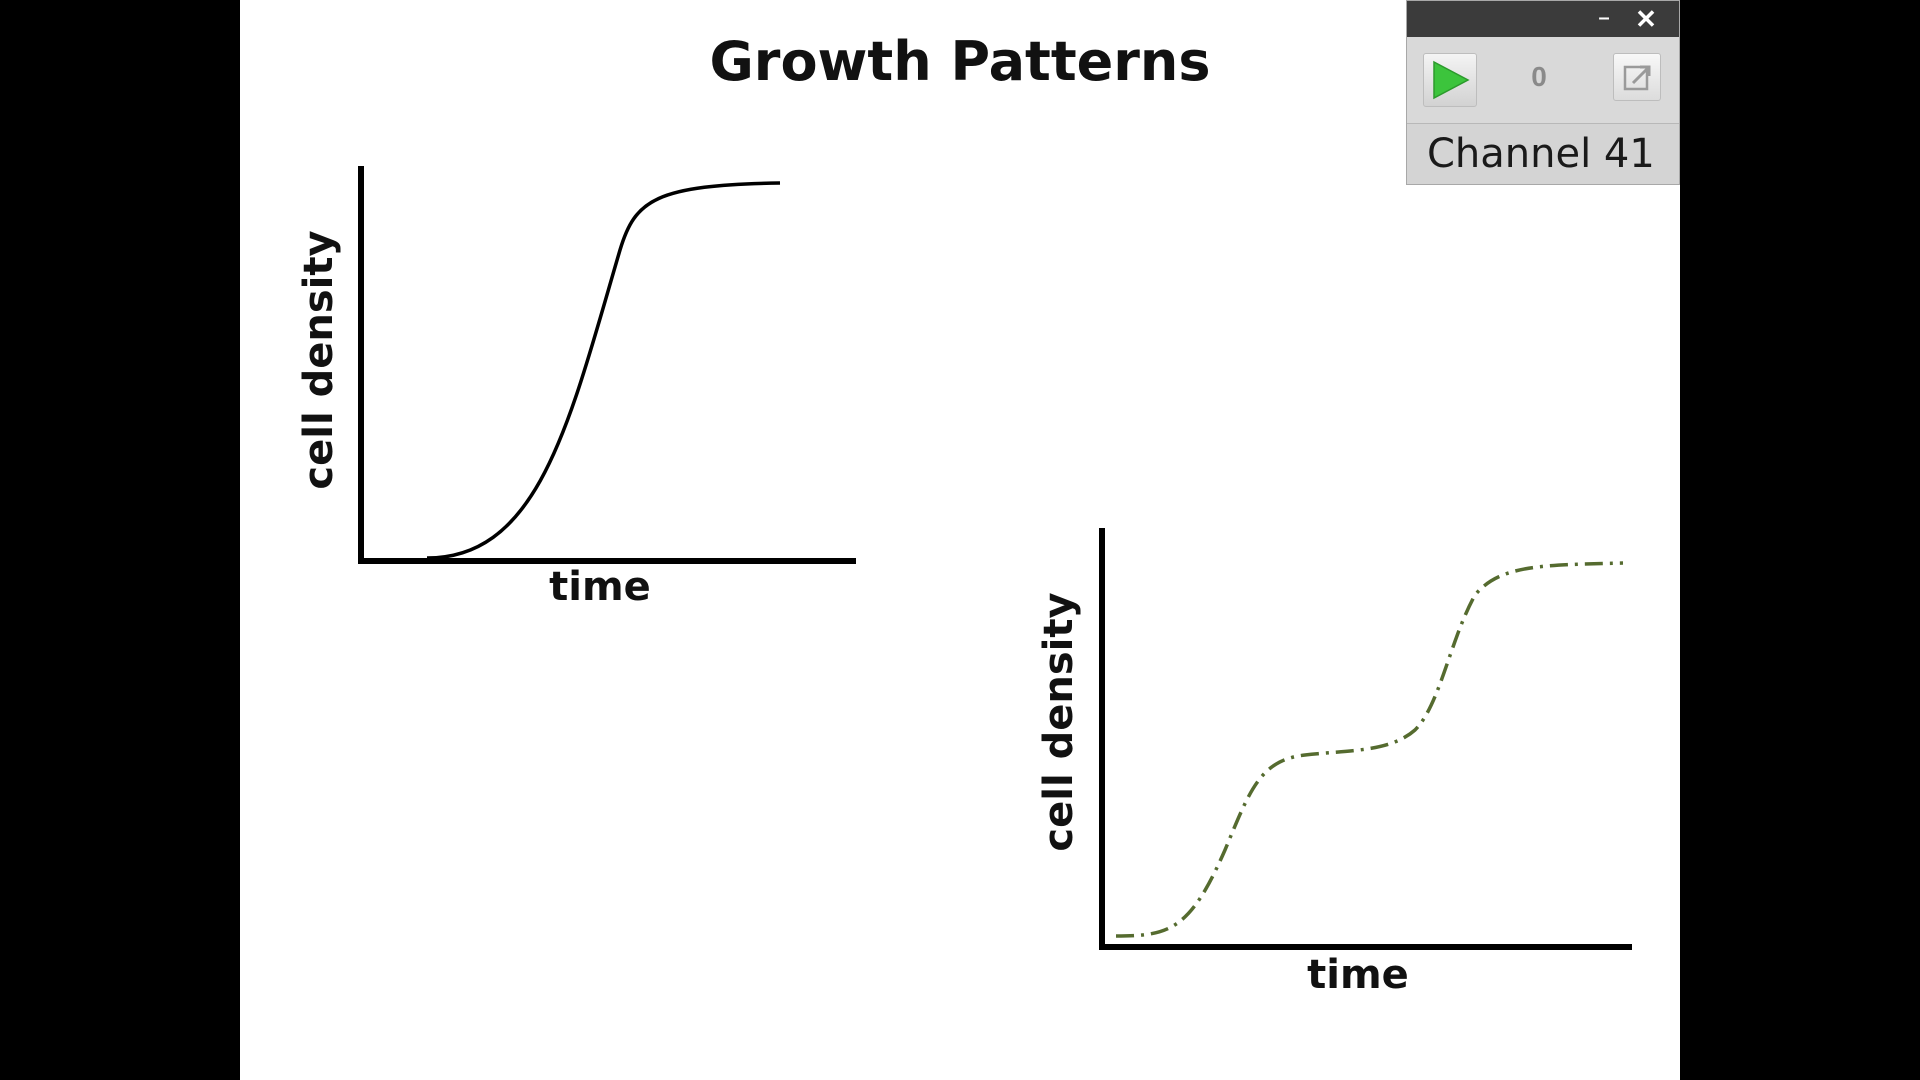  What do you see at coordinates (1646, 19) in the screenshot?
I see `close-button: ✕` at bounding box center [1646, 19].